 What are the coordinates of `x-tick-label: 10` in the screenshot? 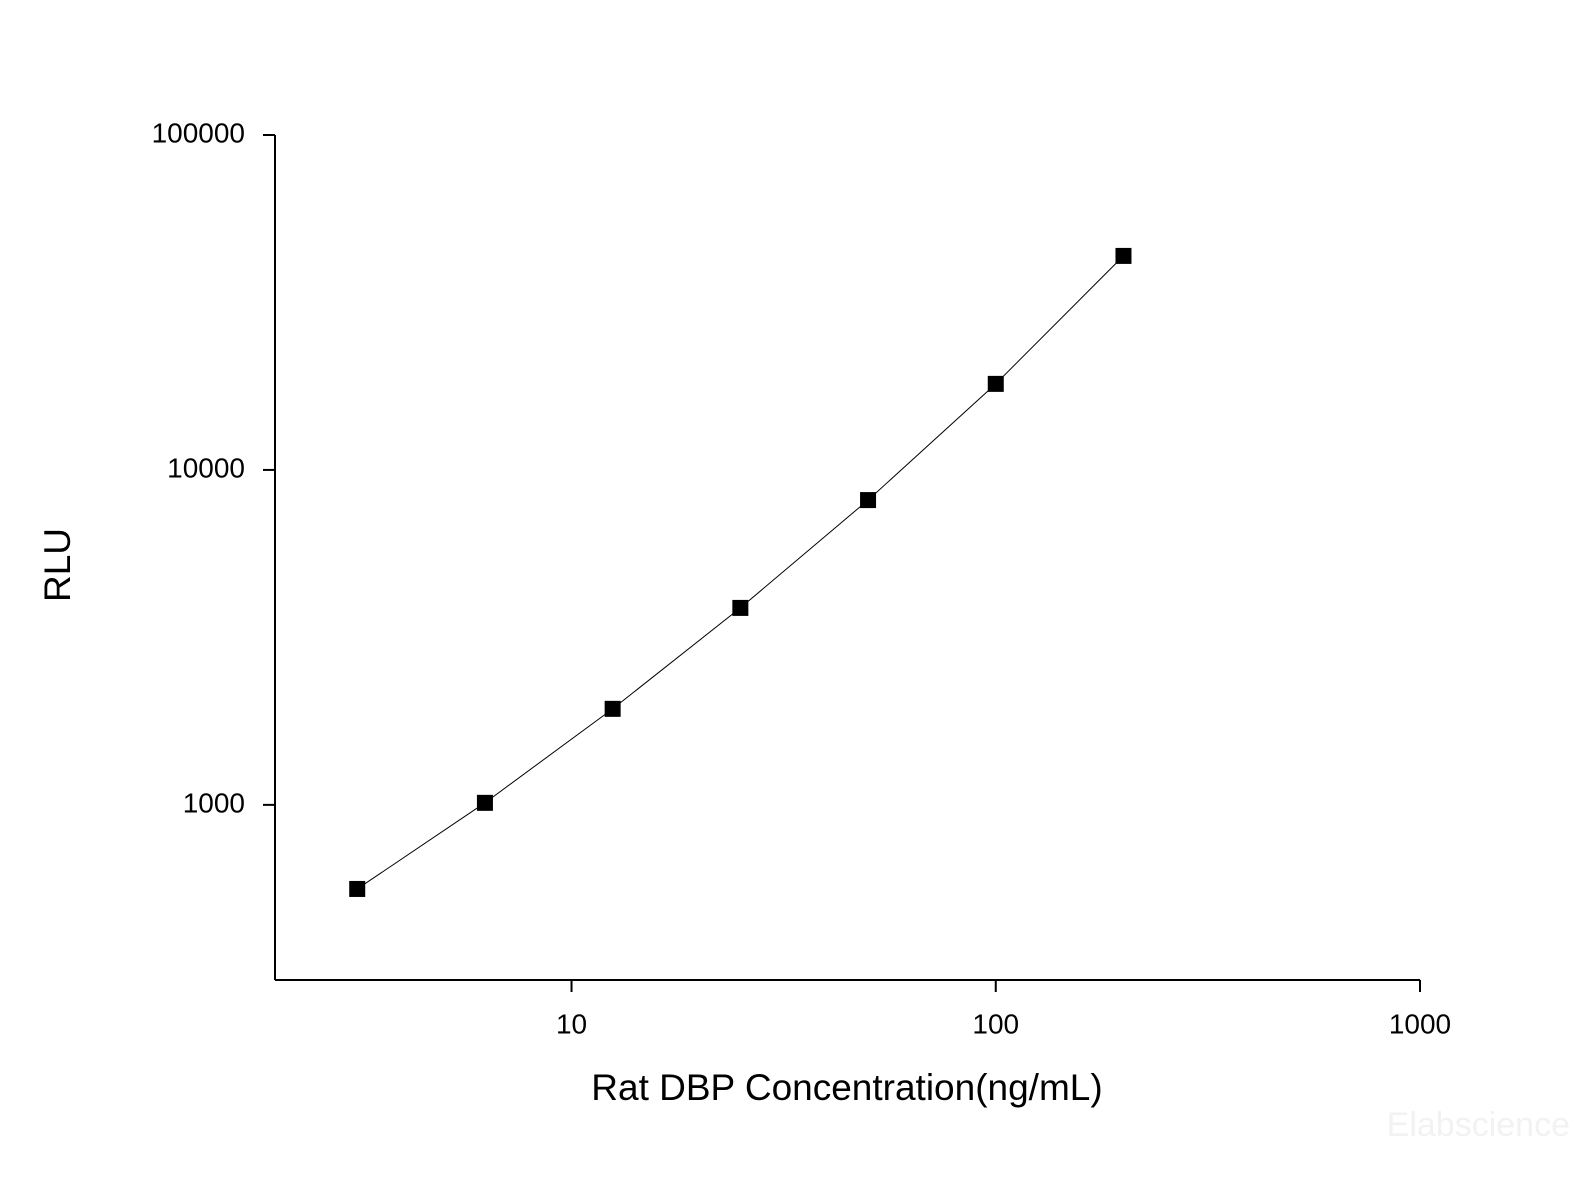 It's located at (571, 1023).